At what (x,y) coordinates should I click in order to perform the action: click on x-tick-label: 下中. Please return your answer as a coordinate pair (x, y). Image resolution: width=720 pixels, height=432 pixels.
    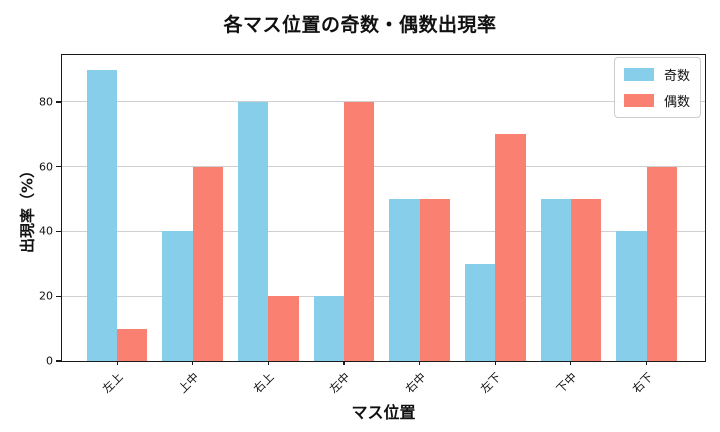
    Looking at the image, I should click on (566, 382).